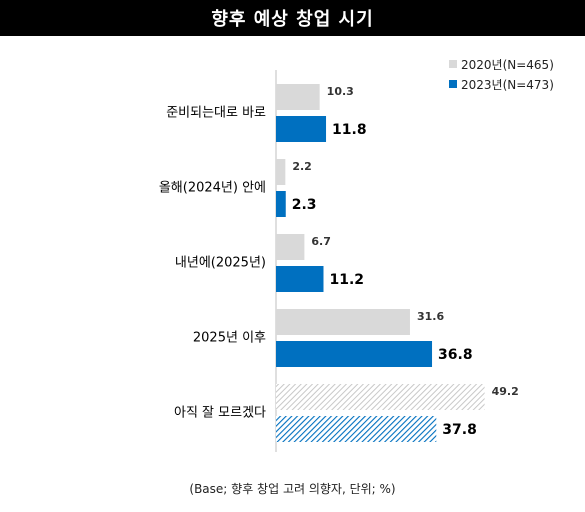 The image size is (585, 512). Describe the element at coordinates (292, 489) in the screenshot. I see `base-note: (Base; 향후 창업 고려 의향자, 단위; %)` at that location.